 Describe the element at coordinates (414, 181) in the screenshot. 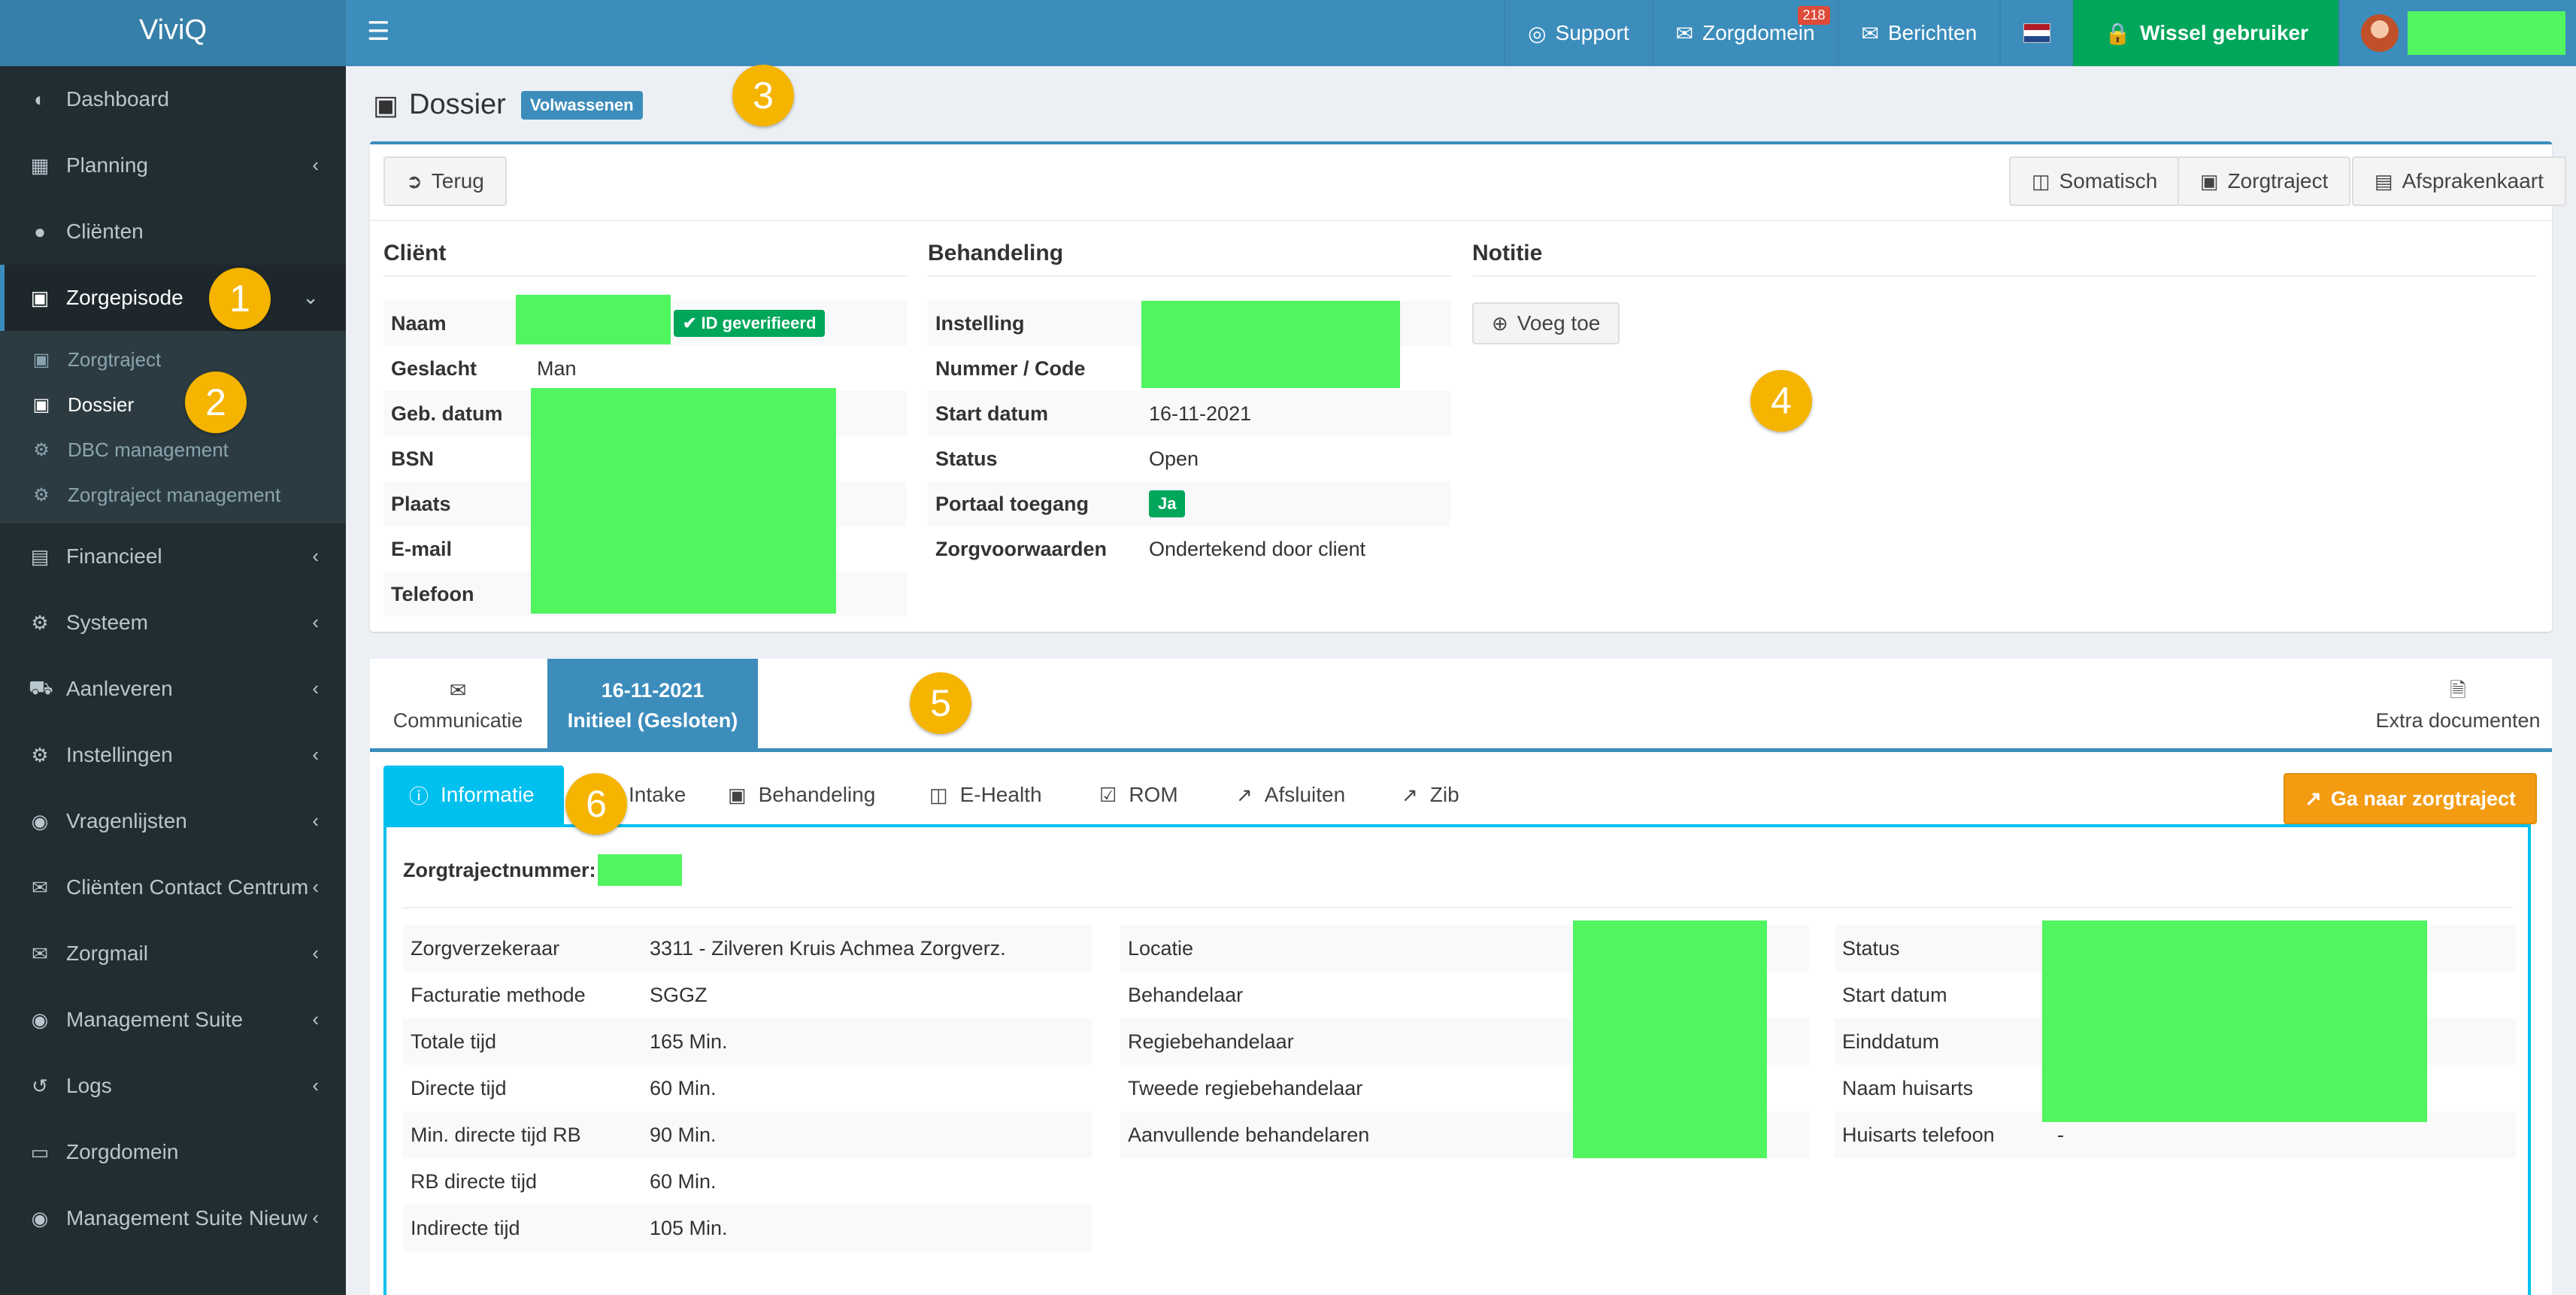

I see `arrow-left-circle-icon: ➲` at that location.